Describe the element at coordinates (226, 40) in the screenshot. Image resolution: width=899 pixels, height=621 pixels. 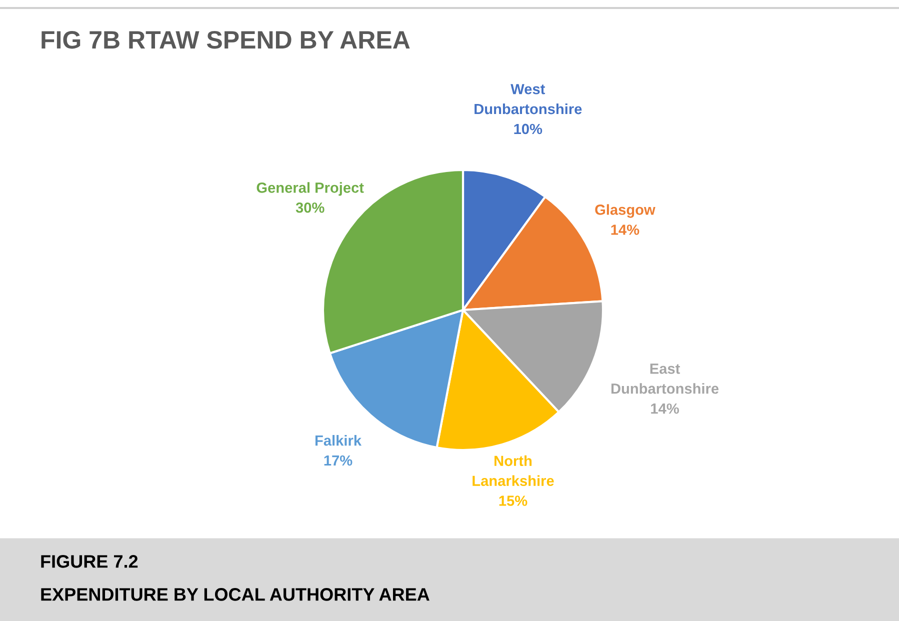
I see `chart-title: FIG 7B RTAW SPEND BY AREA` at that location.